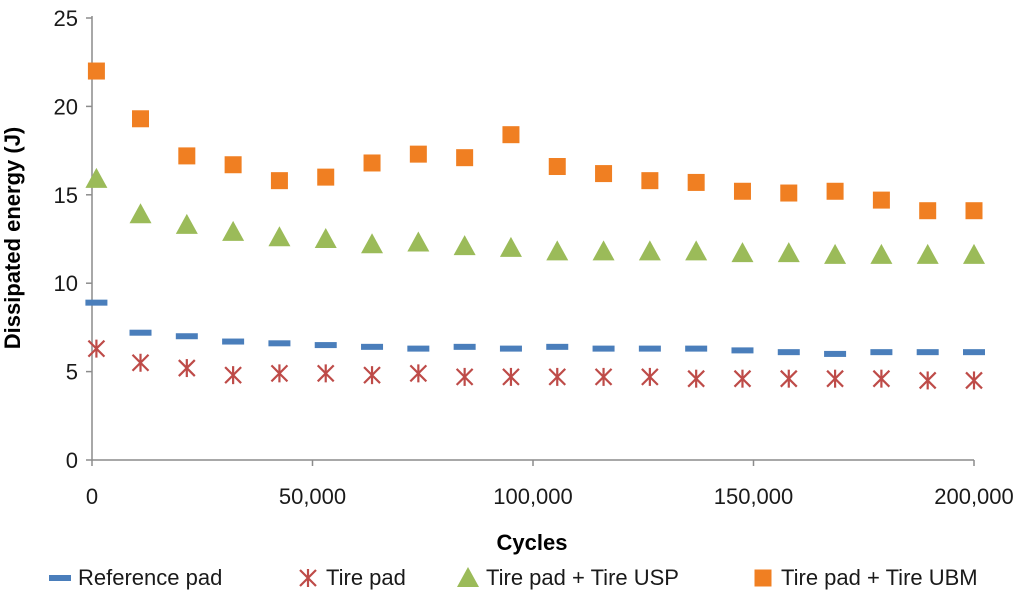 This screenshot has height=601, width=1024. I want to click on legend-label-tire-pad: Tire pad, so click(366, 577).